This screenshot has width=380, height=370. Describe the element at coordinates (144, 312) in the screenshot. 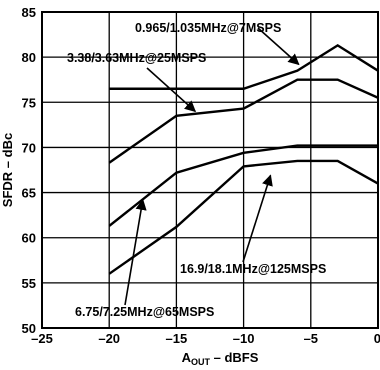

I see `annotation-label: 6.75/7.25MHz@65MSPS` at that location.